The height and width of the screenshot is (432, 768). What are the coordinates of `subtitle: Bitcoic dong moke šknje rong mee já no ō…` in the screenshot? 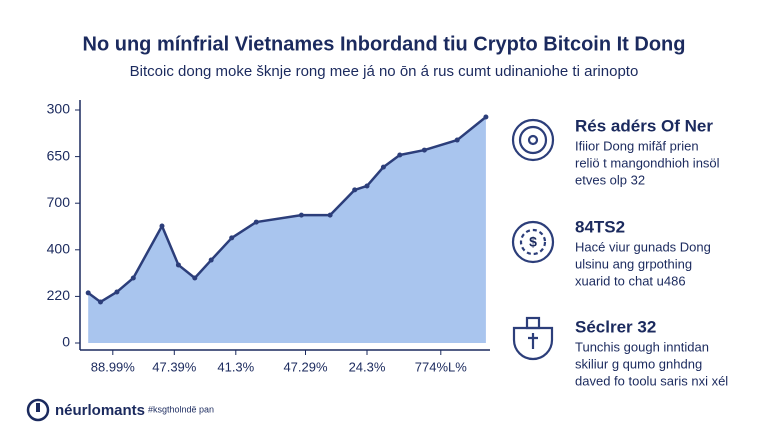 It's located at (384, 71).